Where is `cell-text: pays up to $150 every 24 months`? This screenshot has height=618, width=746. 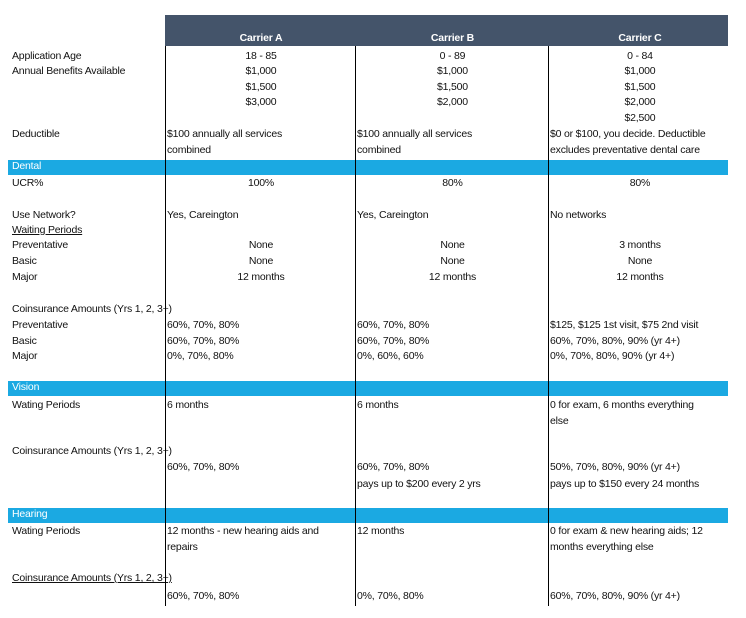
cell-text: pays up to $150 every 24 months is located at coordinates (625, 484).